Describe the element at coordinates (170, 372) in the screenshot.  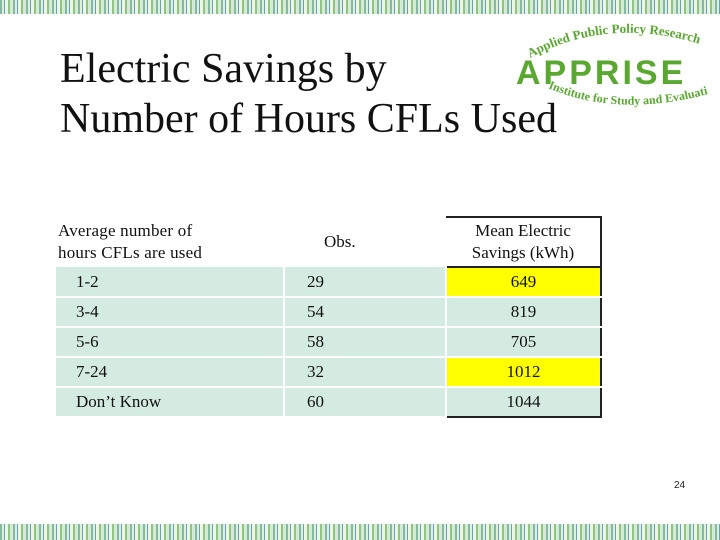
I see `cell-hours: 7-24` at that location.